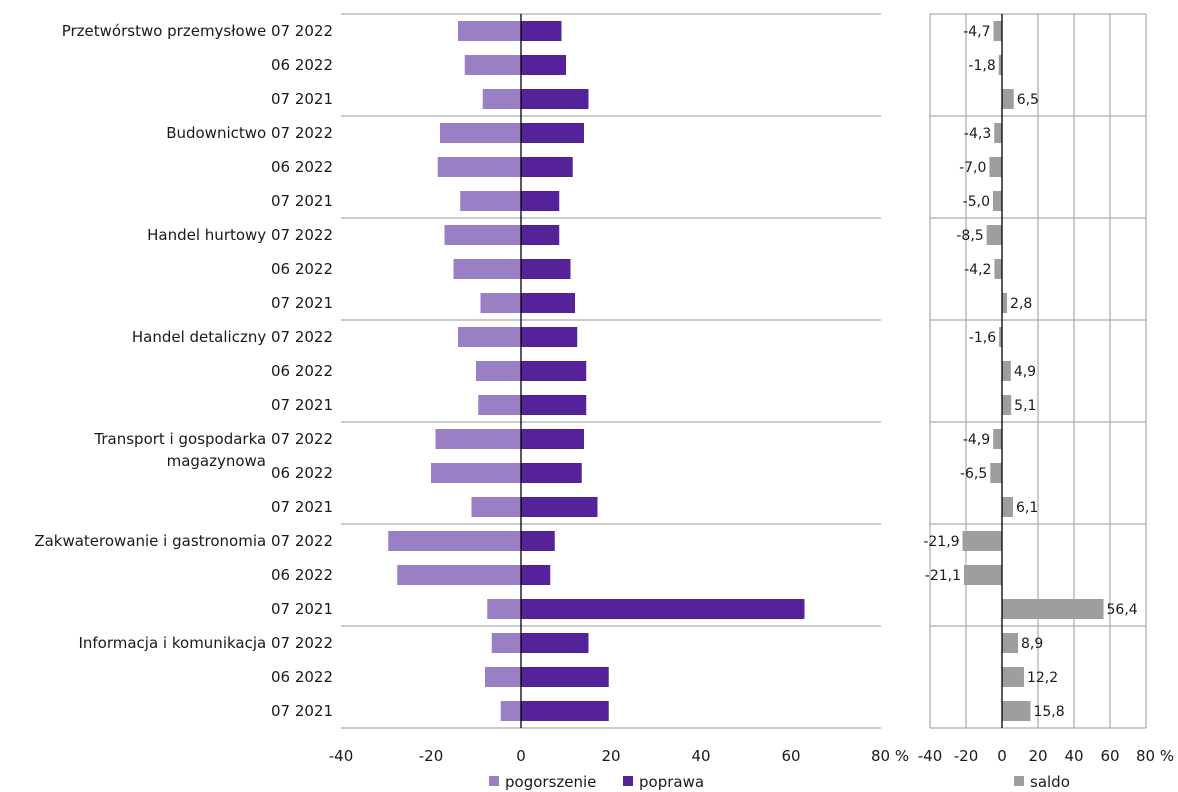 The width and height of the screenshot is (1178, 792). Describe the element at coordinates (183, 541) in the screenshot. I see `group-period-label: Zakwaterowanie i gastronomia 07 2022` at that location.